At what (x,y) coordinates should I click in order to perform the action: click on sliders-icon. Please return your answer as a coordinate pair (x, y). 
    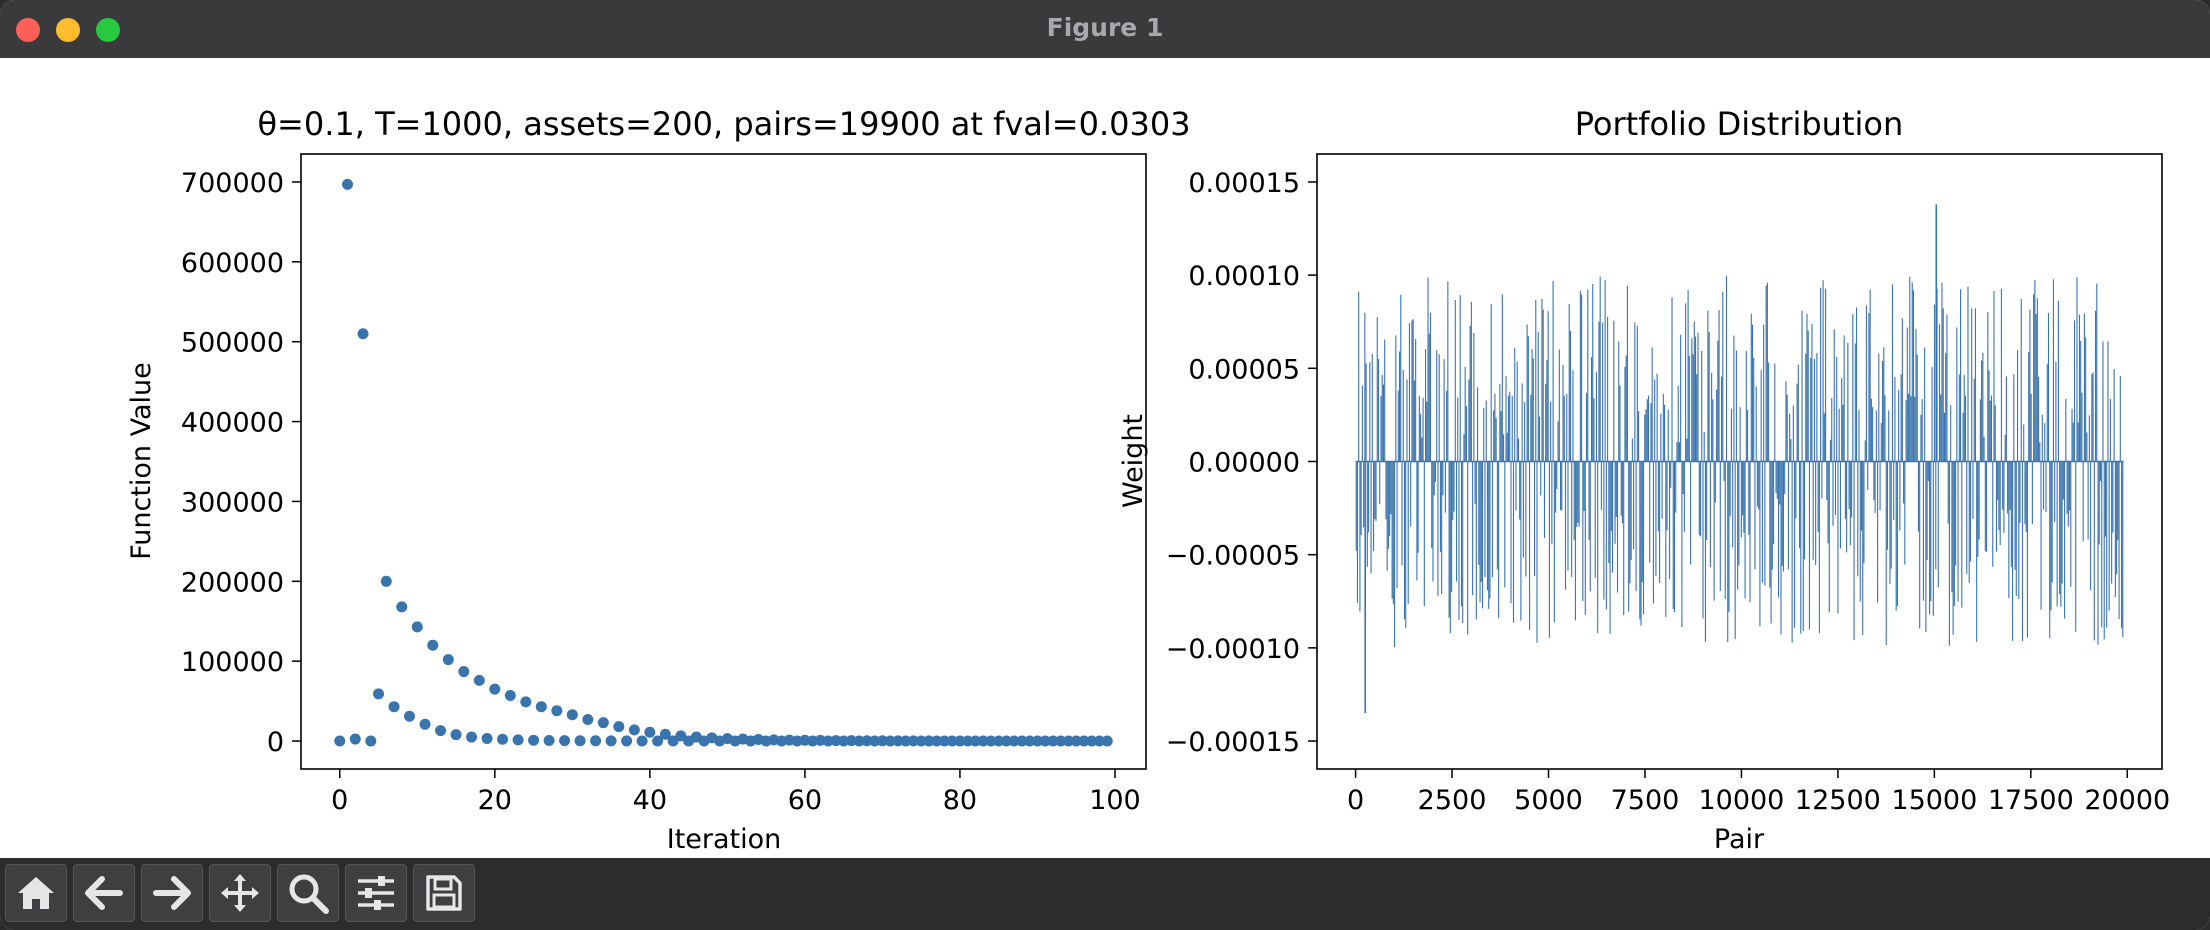
    Looking at the image, I should click on (376, 893).